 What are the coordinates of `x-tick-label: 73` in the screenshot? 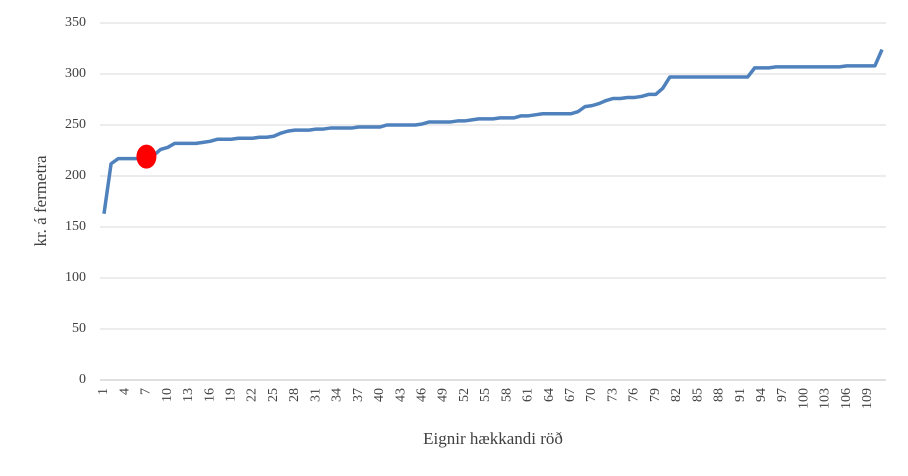 It's located at (612, 395).